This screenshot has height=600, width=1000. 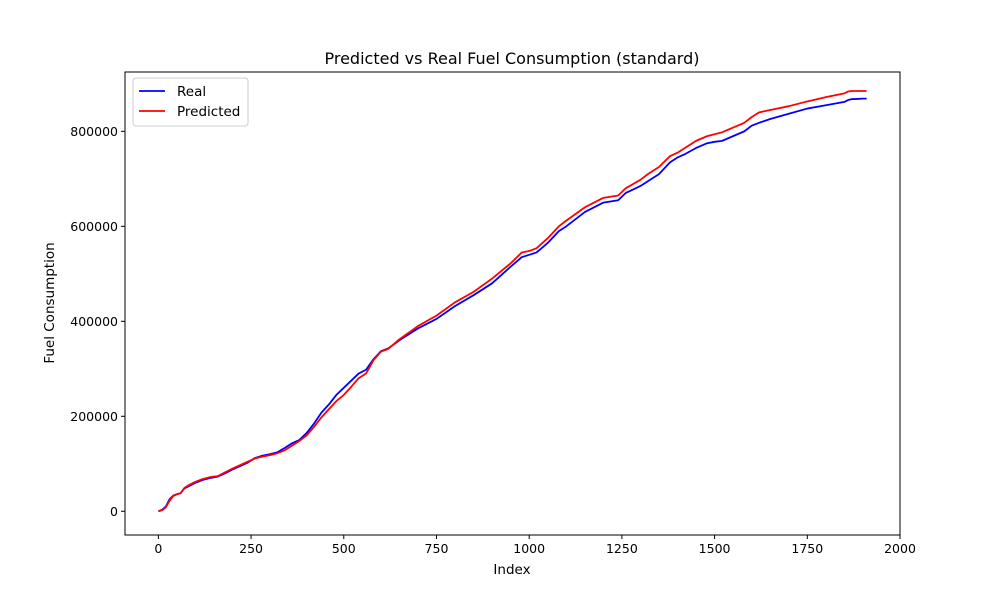 What do you see at coordinates (437, 548) in the screenshot?
I see `x-tick-label: 750` at bounding box center [437, 548].